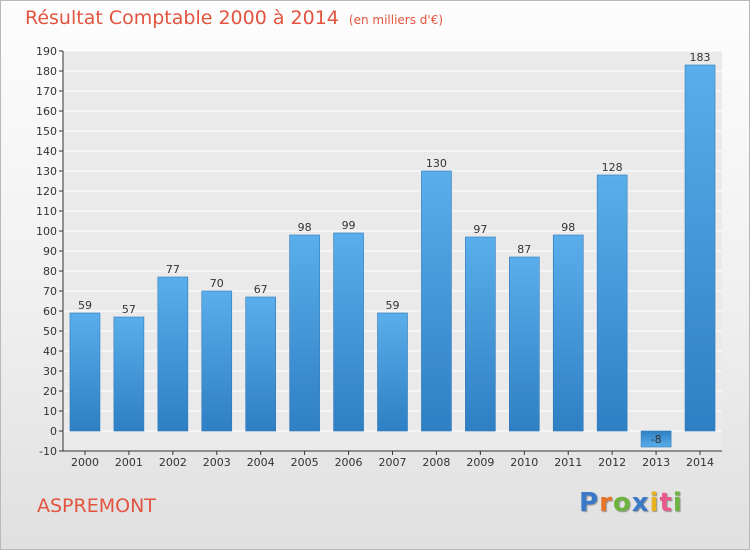 This screenshot has height=550, width=750. Describe the element at coordinates (524, 249) in the screenshot. I see `data-label: 87` at that location.